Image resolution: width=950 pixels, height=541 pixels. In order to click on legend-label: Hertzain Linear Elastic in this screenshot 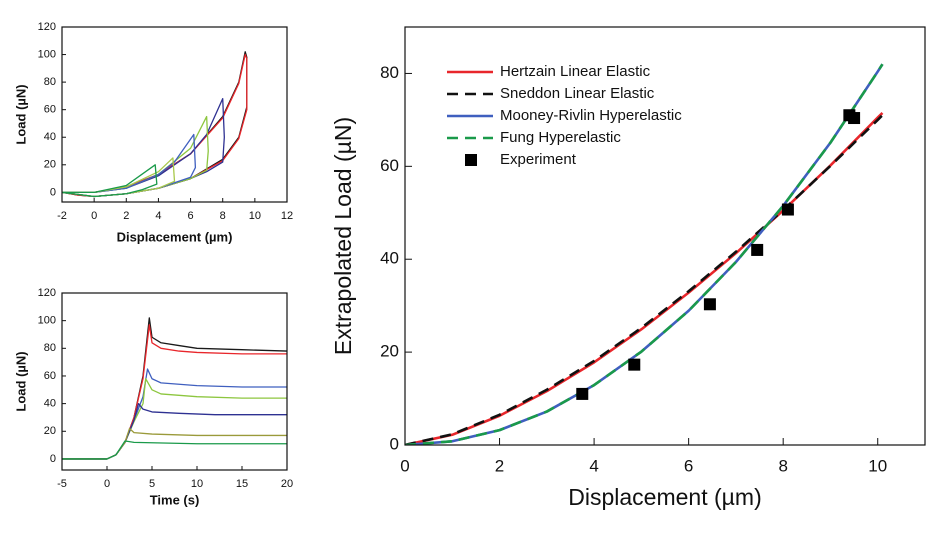, I will do `click(575, 71)`.